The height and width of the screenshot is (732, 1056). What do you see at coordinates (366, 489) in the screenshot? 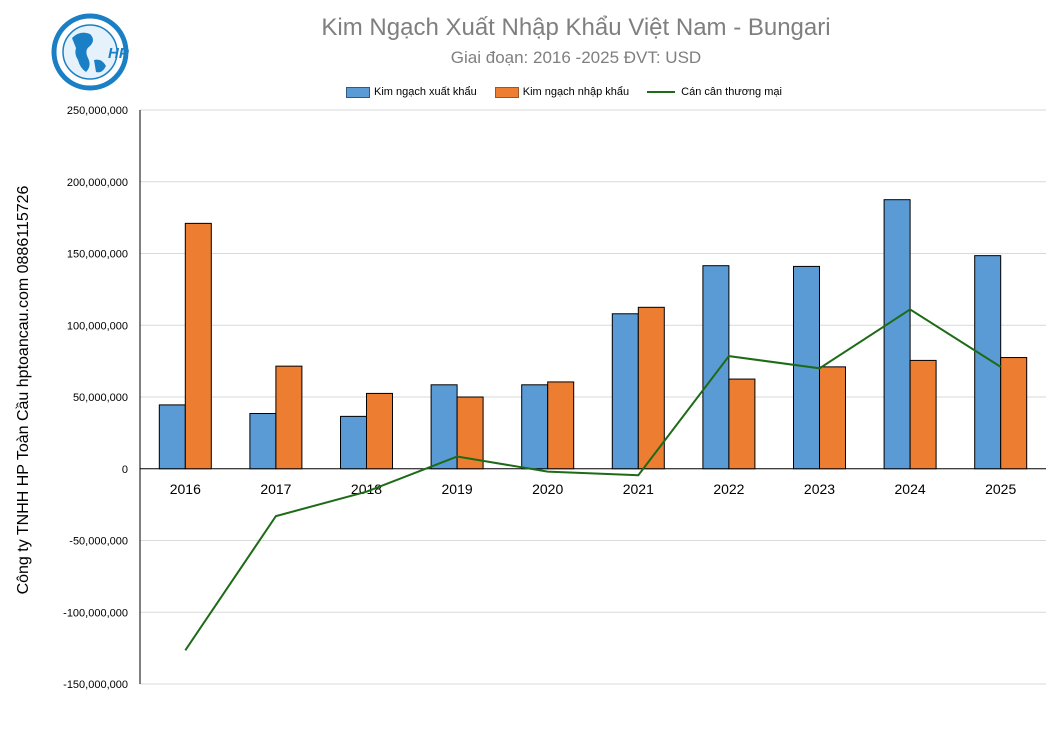
I see `x-tick-label: 2018` at bounding box center [366, 489].